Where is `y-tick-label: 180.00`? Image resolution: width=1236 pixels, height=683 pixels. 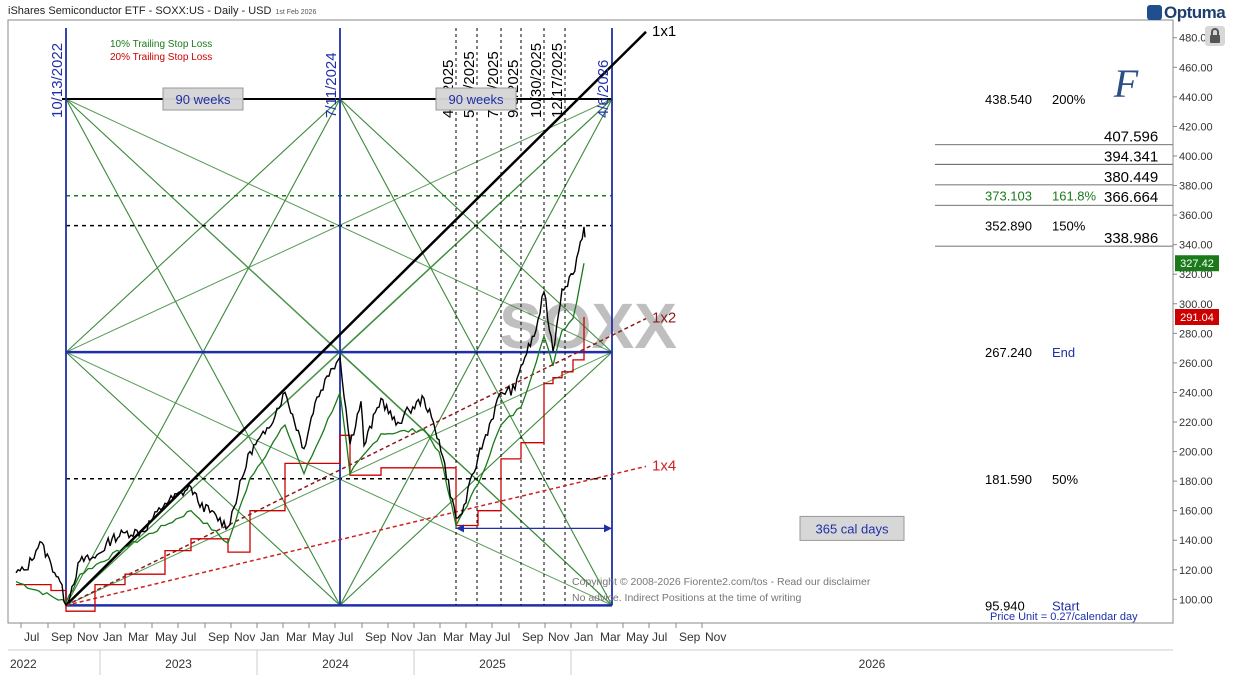
y-tick-label: 180.00 is located at coordinates (1196, 482).